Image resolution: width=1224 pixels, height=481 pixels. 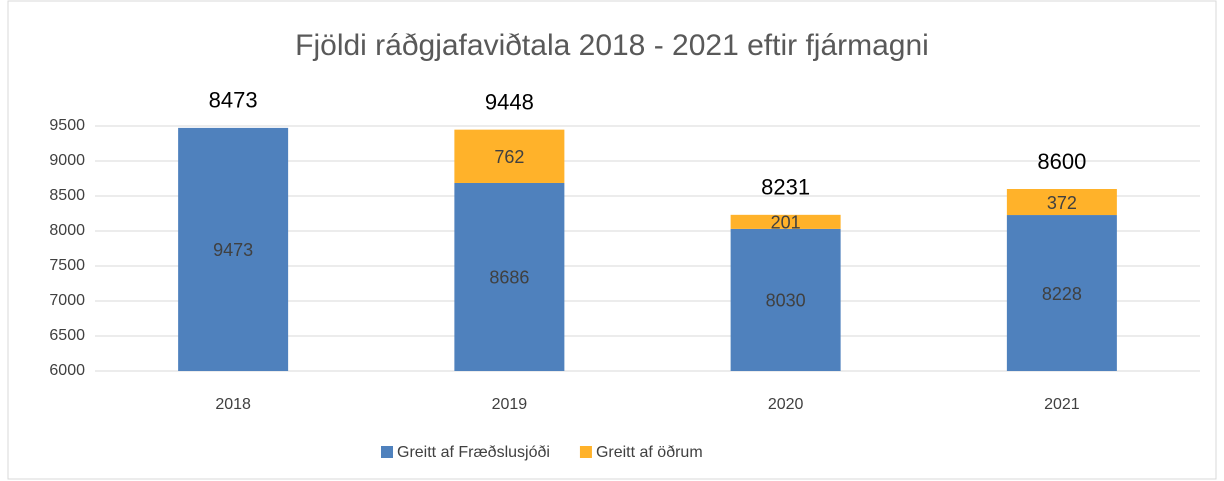 What do you see at coordinates (67, 160) in the screenshot?
I see `y-tick-label: 9000` at bounding box center [67, 160].